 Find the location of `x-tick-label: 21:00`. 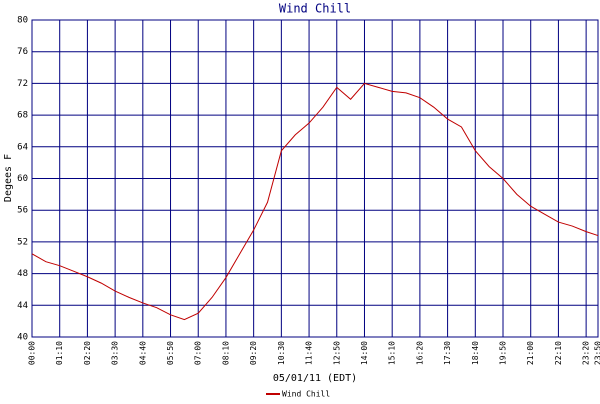

x-tick-label: 21:00 is located at coordinates (530, 353).